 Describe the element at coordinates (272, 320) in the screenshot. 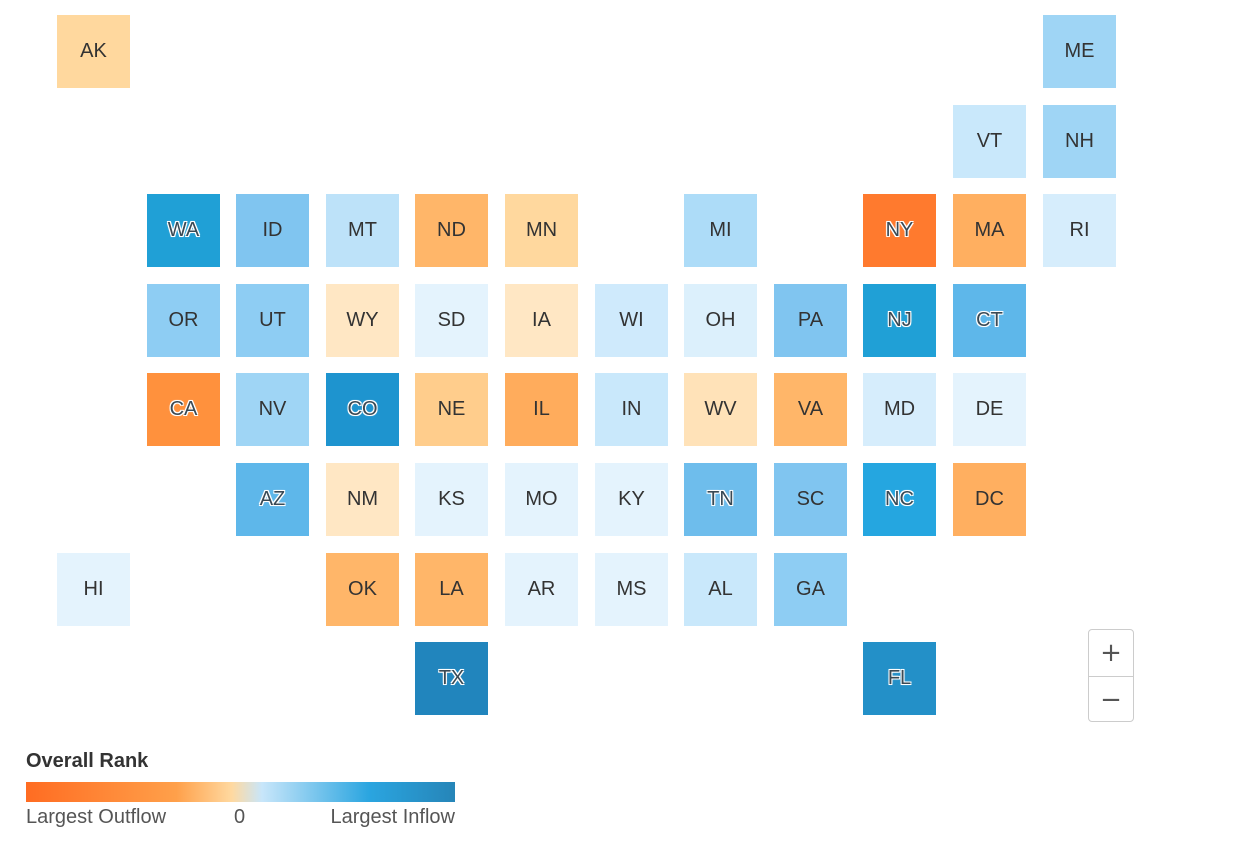

I see `state-tile-ut: UT` at that location.